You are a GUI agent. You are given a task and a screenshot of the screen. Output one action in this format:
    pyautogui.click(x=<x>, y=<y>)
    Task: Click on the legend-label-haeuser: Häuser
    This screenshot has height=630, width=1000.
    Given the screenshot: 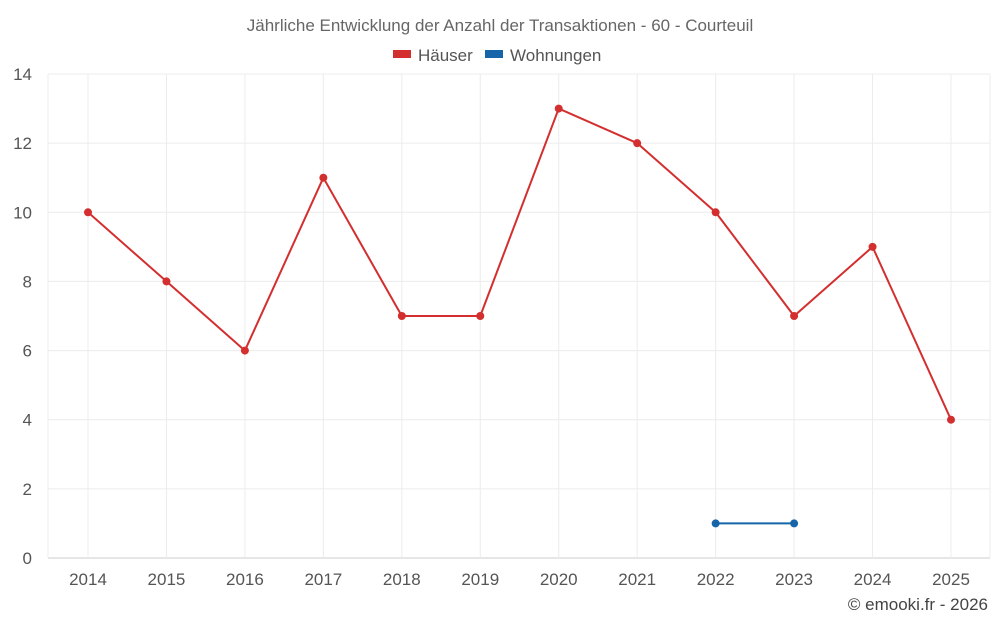 What is the action you would take?
    pyautogui.click(x=445, y=55)
    